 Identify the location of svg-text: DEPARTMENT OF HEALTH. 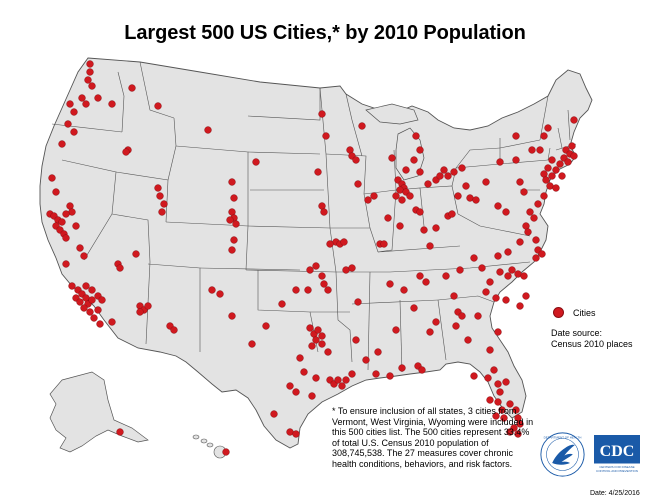
(563, 438).